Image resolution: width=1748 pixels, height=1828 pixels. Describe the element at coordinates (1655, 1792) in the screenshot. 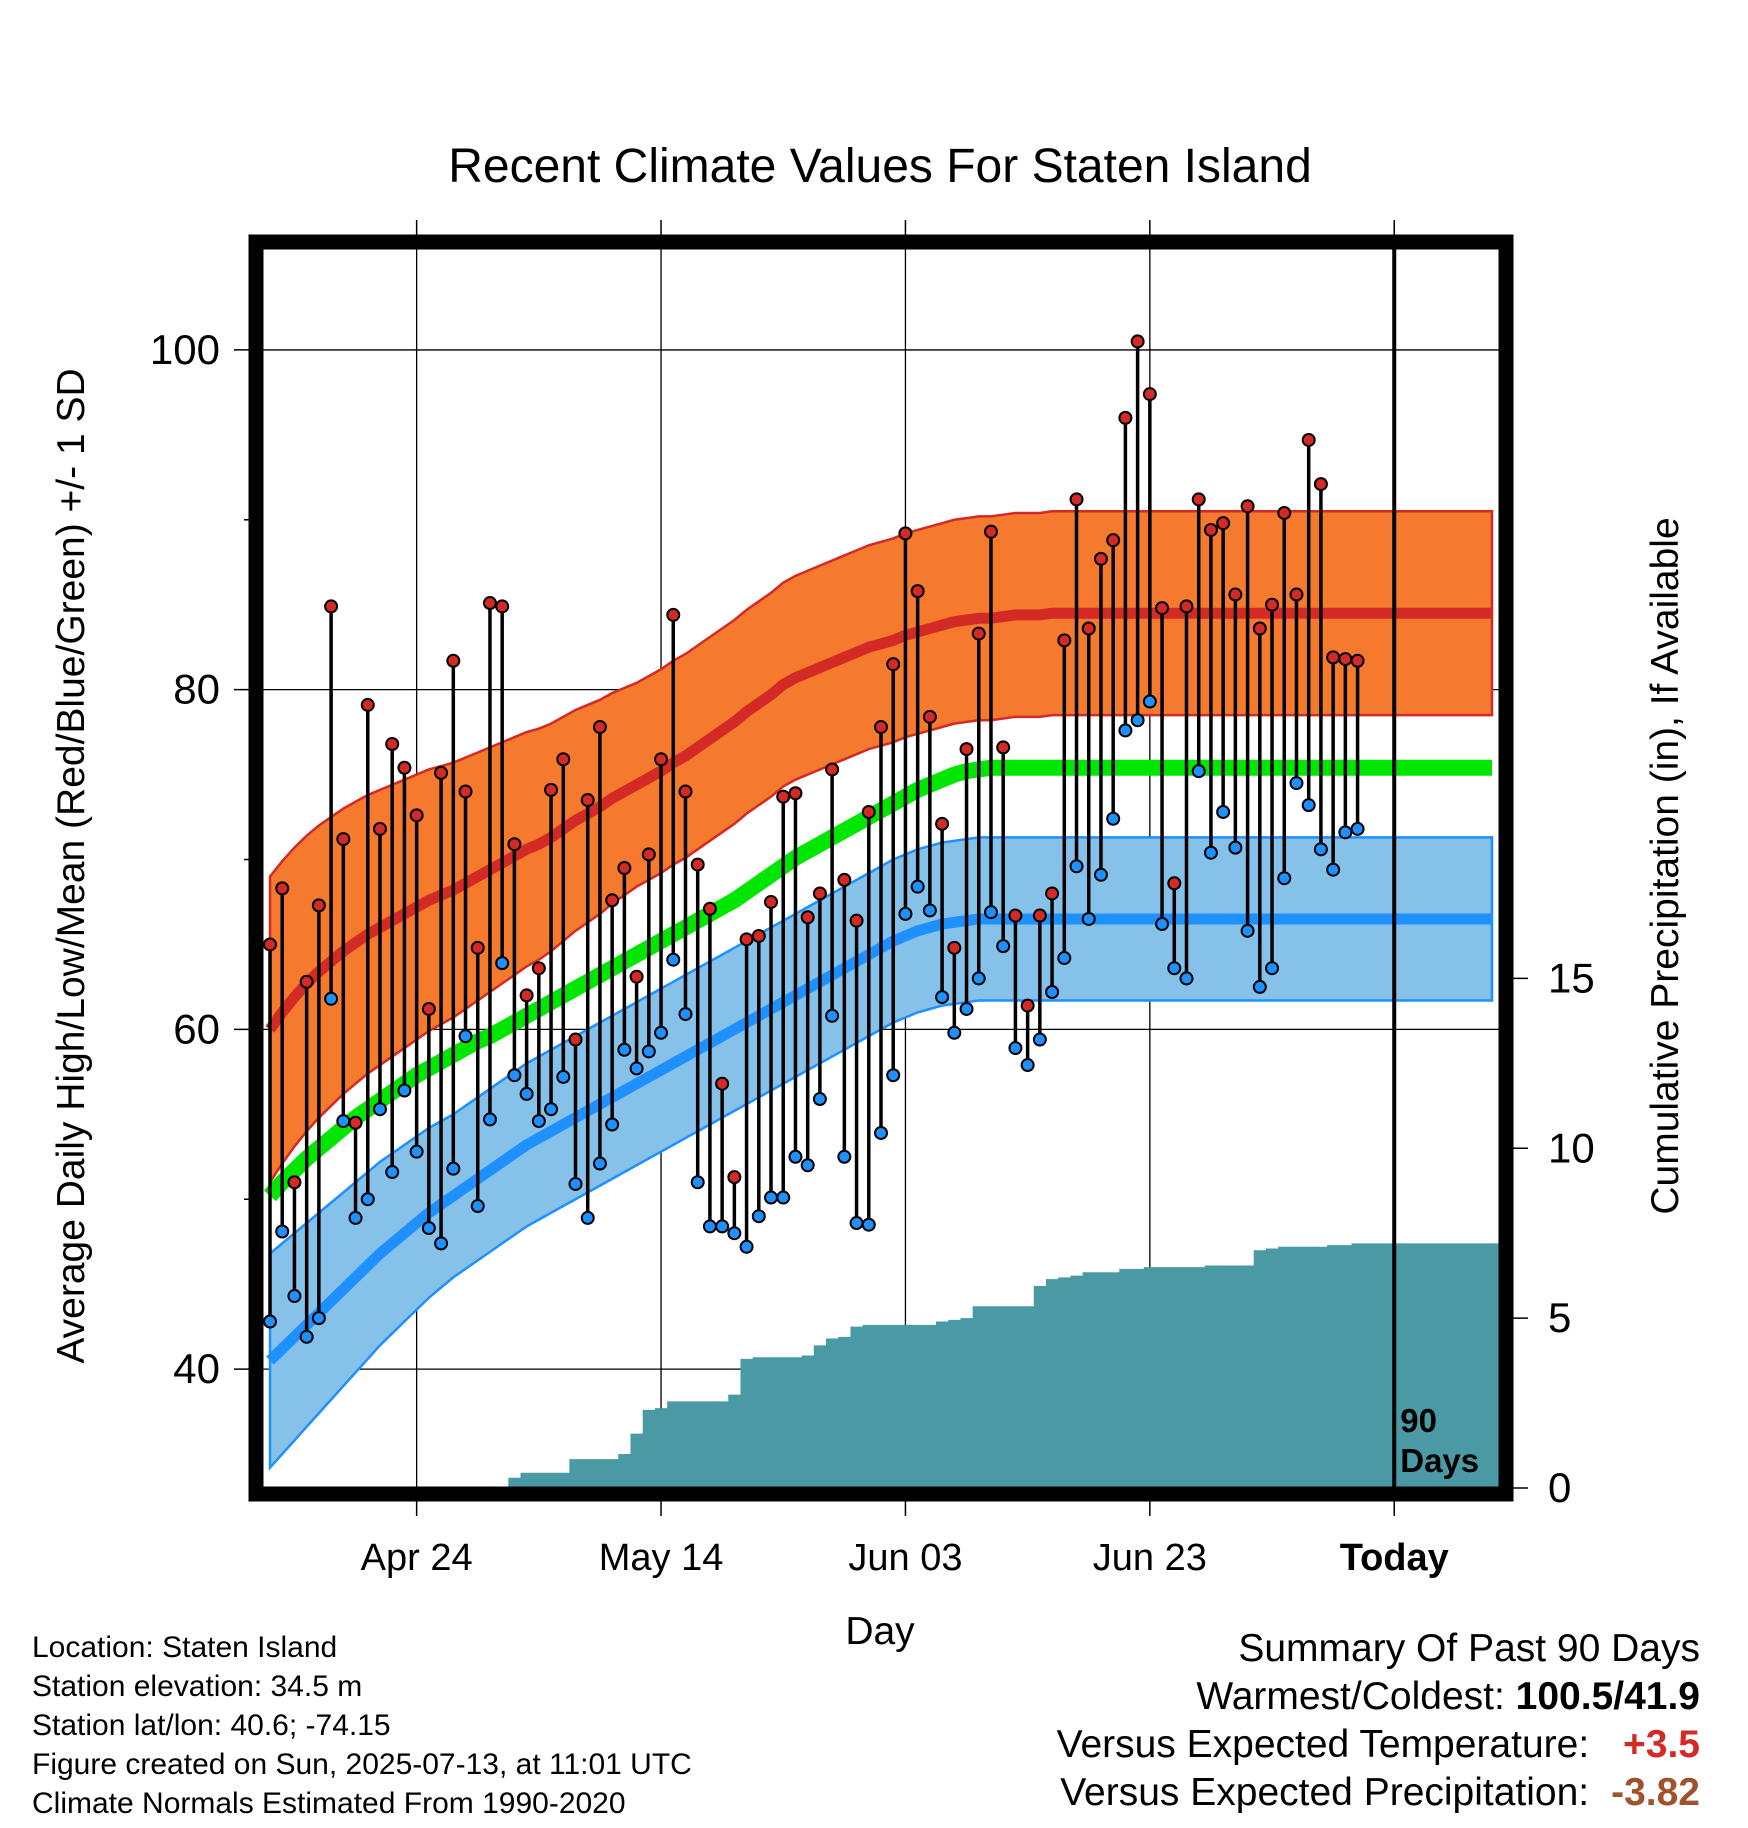

I see `precip-value: -3.82` at that location.